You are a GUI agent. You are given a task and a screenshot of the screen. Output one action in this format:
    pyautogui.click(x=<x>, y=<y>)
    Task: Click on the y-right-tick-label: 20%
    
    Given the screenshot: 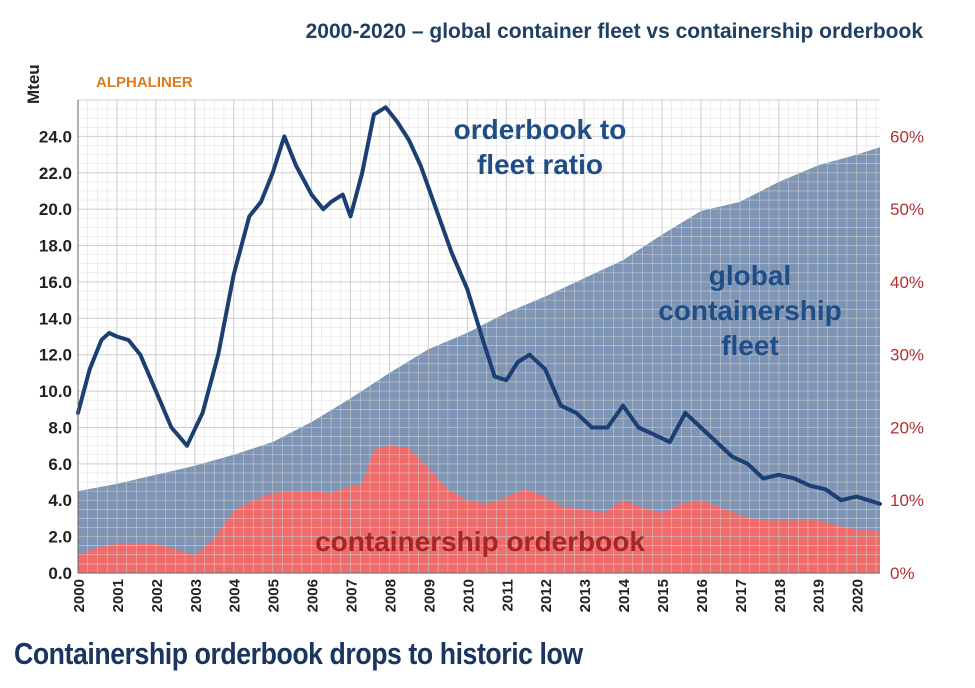 What is the action you would take?
    pyautogui.click(x=907, y=427)
    